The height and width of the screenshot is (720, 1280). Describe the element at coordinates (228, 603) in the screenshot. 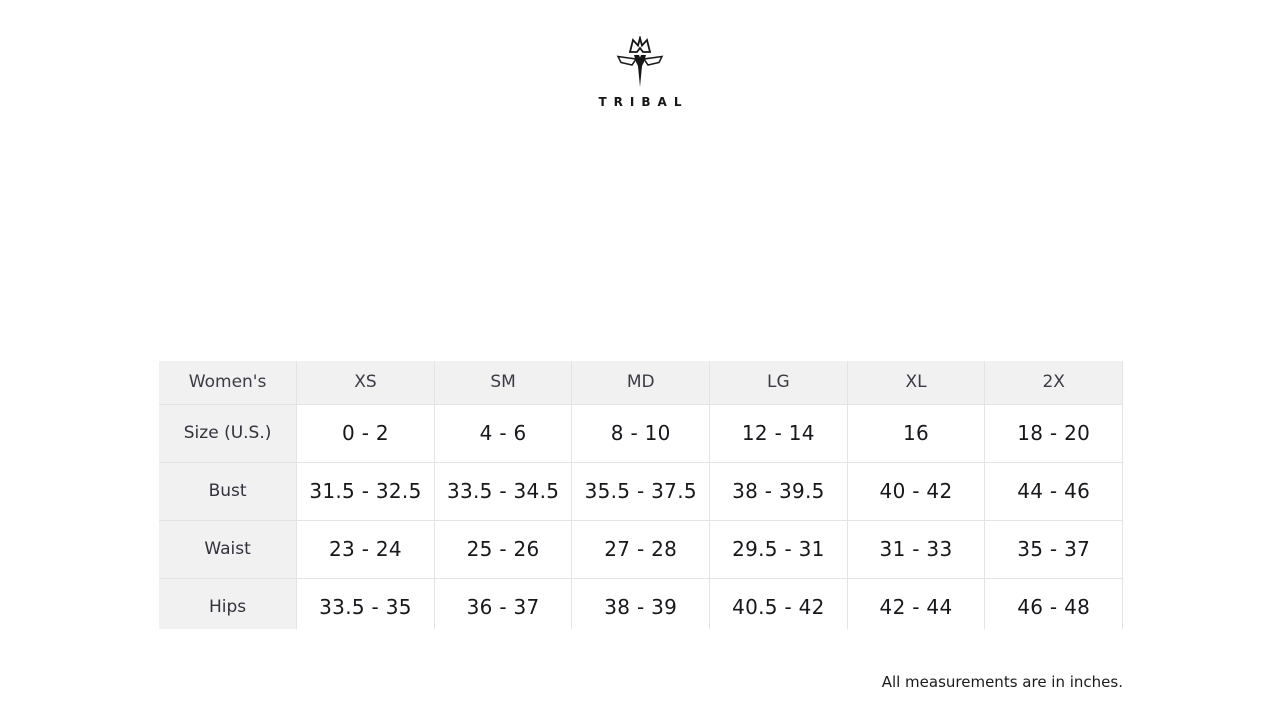

I see `row-label: Hips` at that location.